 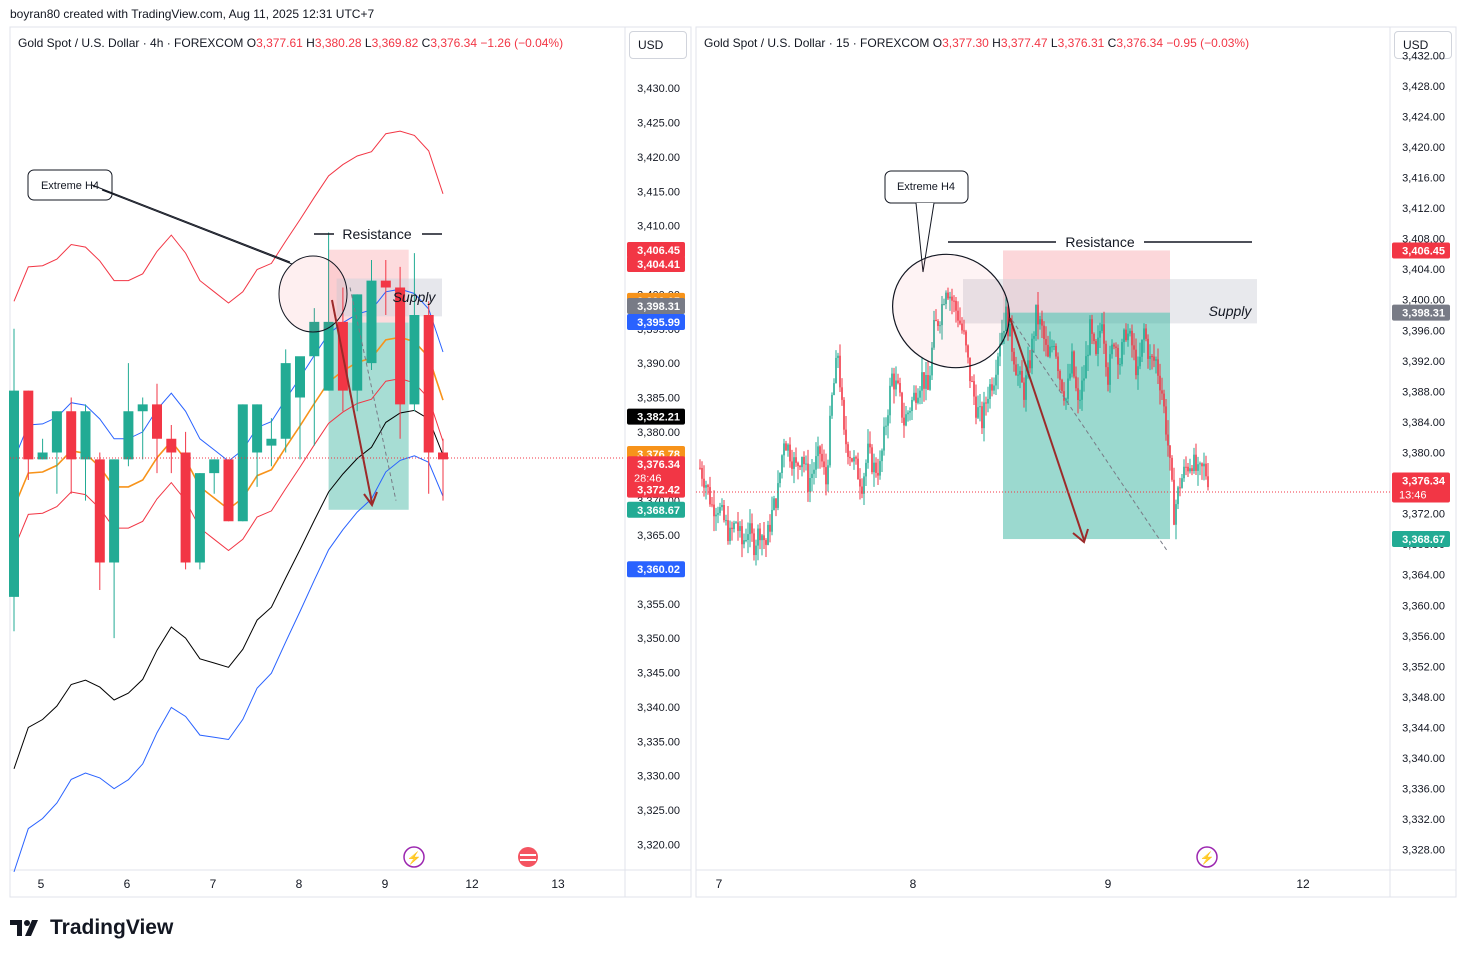 What do you see at coordinates (1099, 242) in the screenshot?
I see `right-resistance-label: Resistance` at bounding box center [1099, 242].